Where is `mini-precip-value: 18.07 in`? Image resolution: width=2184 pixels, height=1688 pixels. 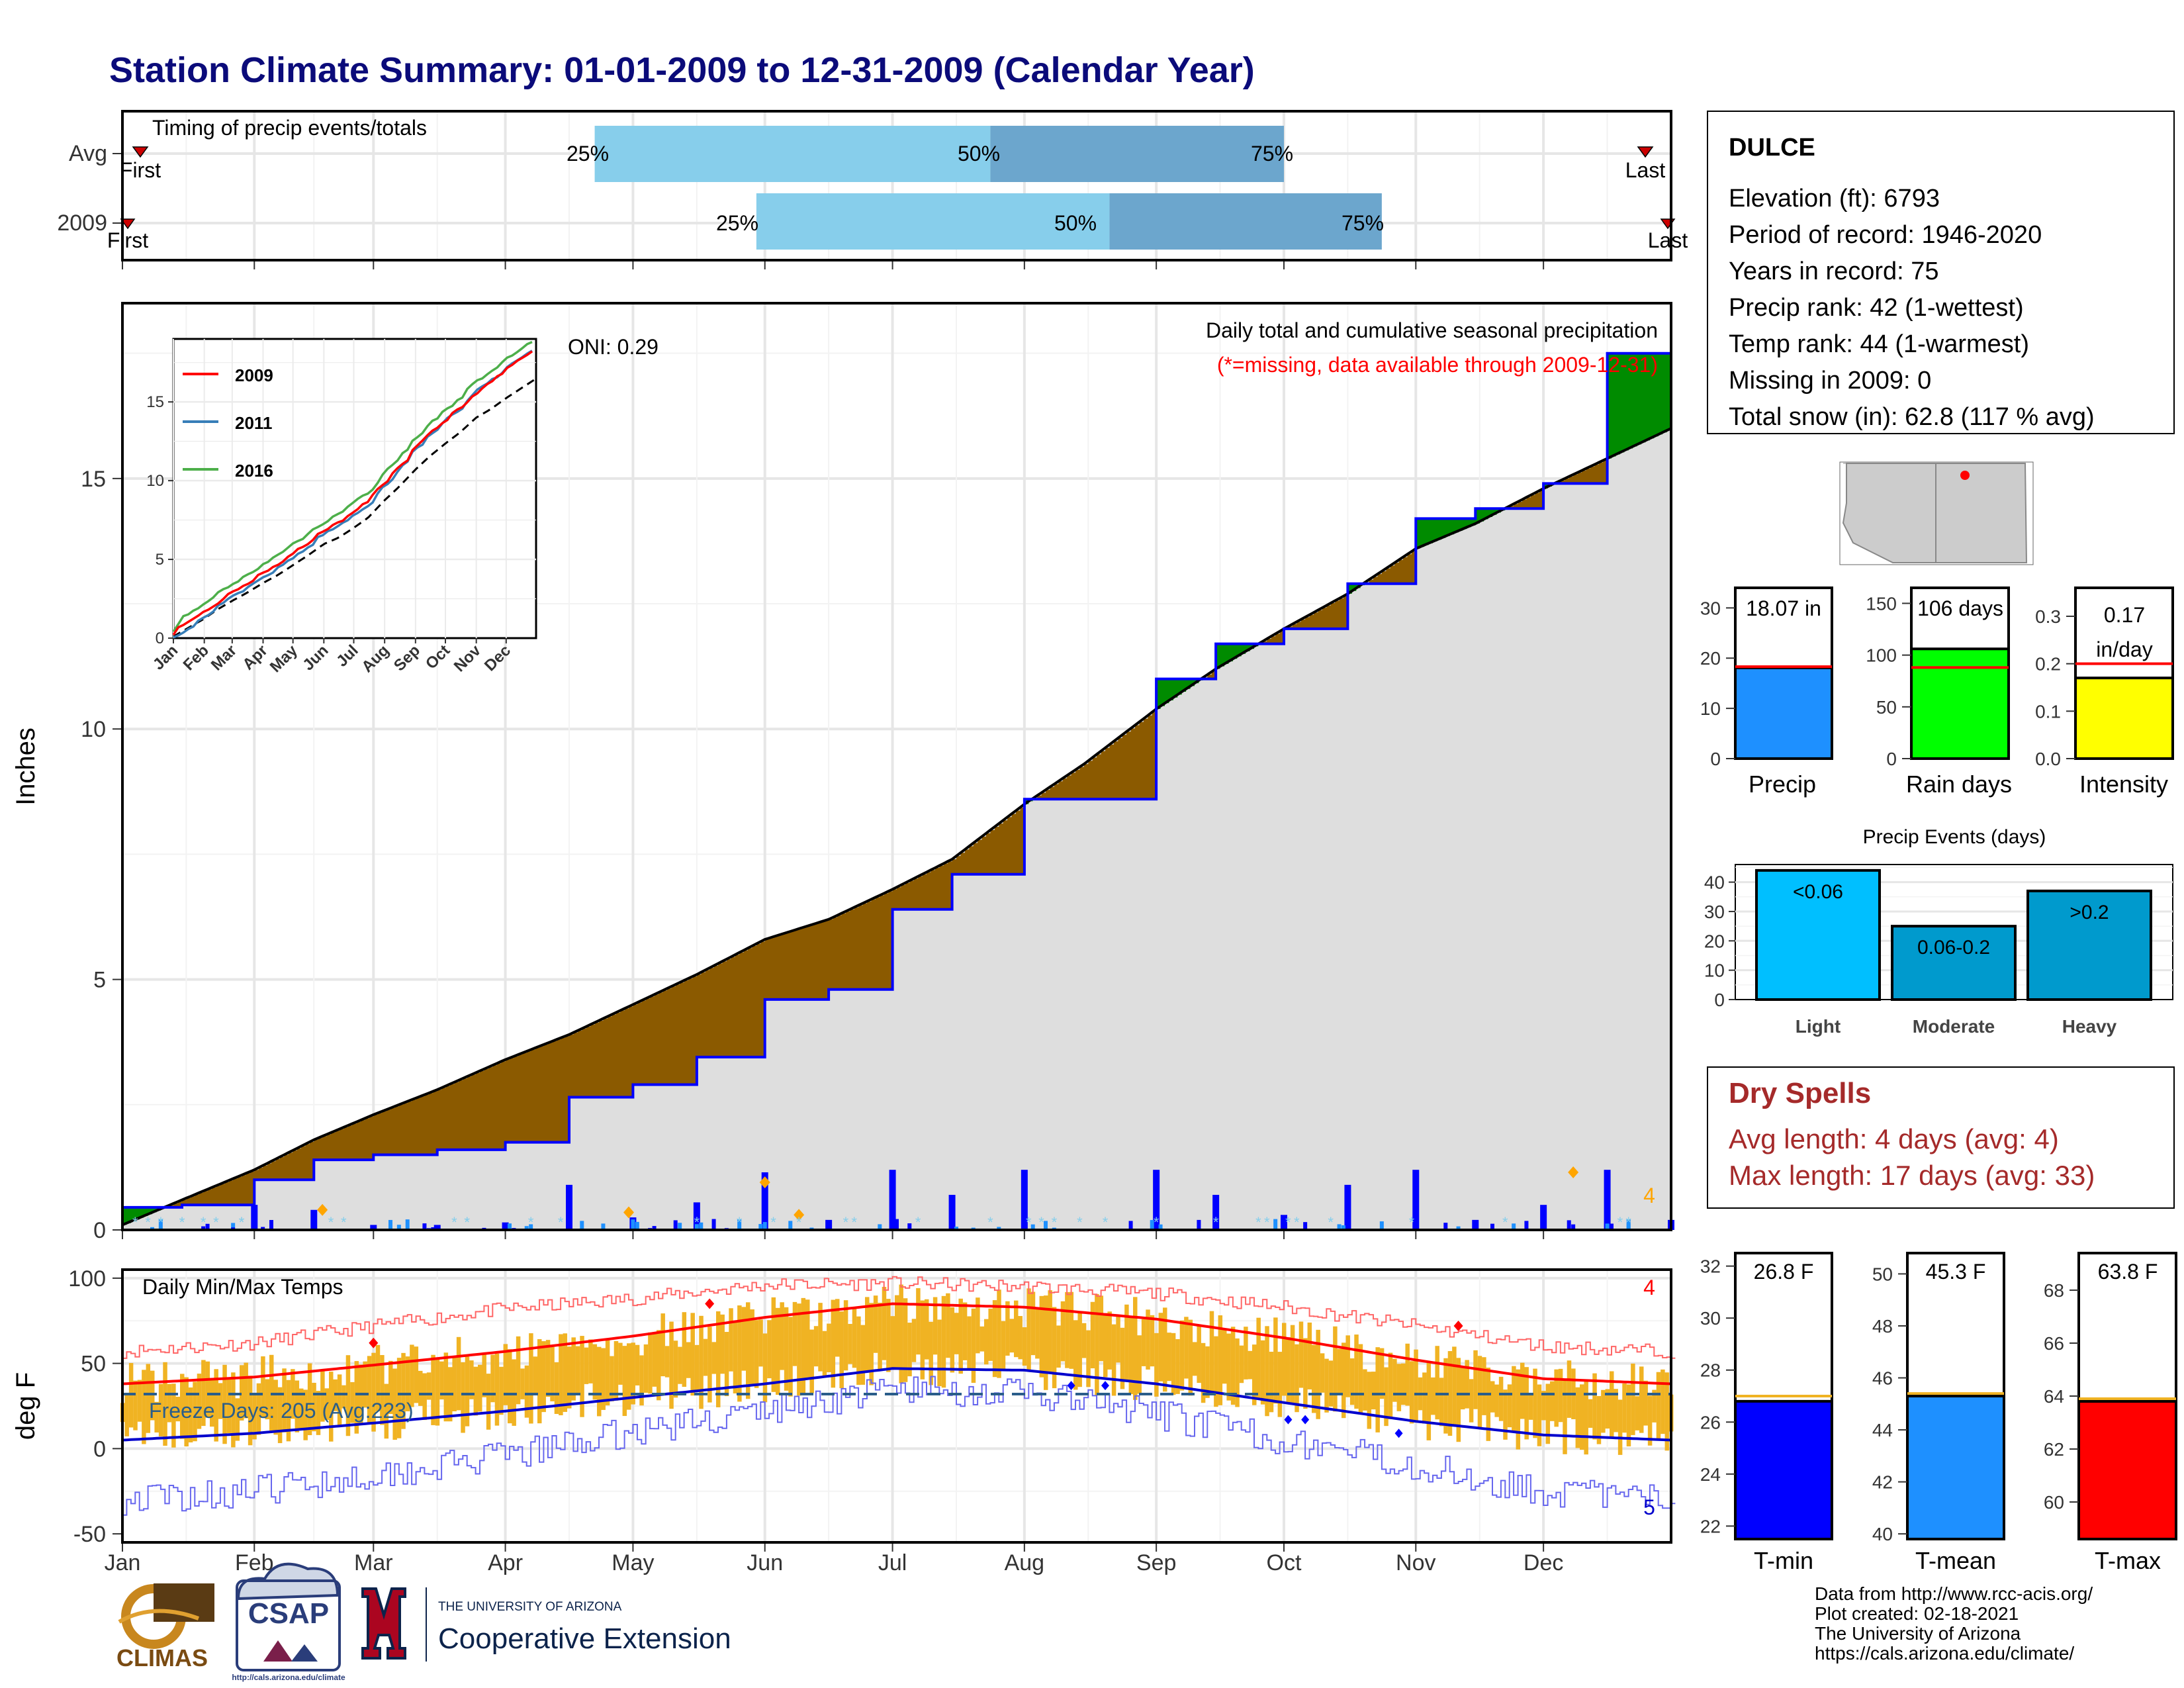 mini-precip-value: 18.07 in is located at coordinates (1783, 608).